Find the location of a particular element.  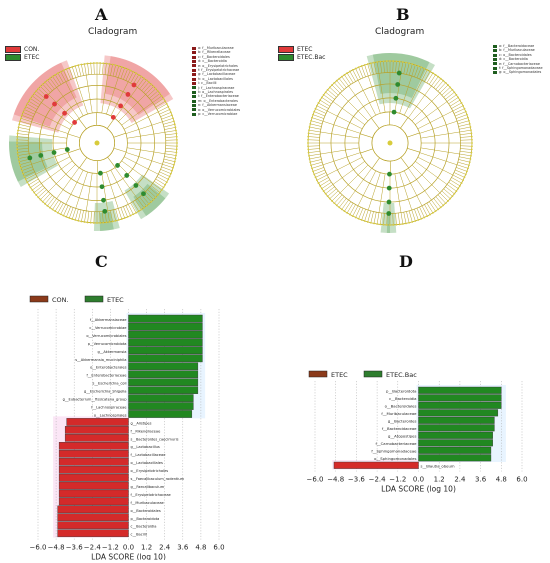

x-tick-label: −3.6 is located at coordinates (357, 480).